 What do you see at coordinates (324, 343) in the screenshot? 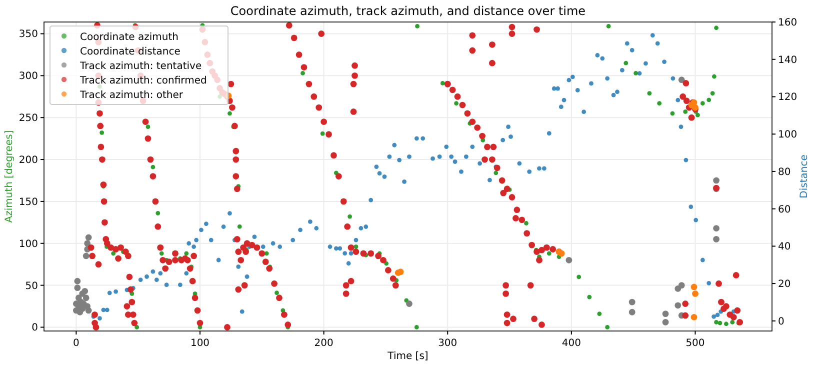
I see `x-tick-label: 200` at bounding box center [324, 343].